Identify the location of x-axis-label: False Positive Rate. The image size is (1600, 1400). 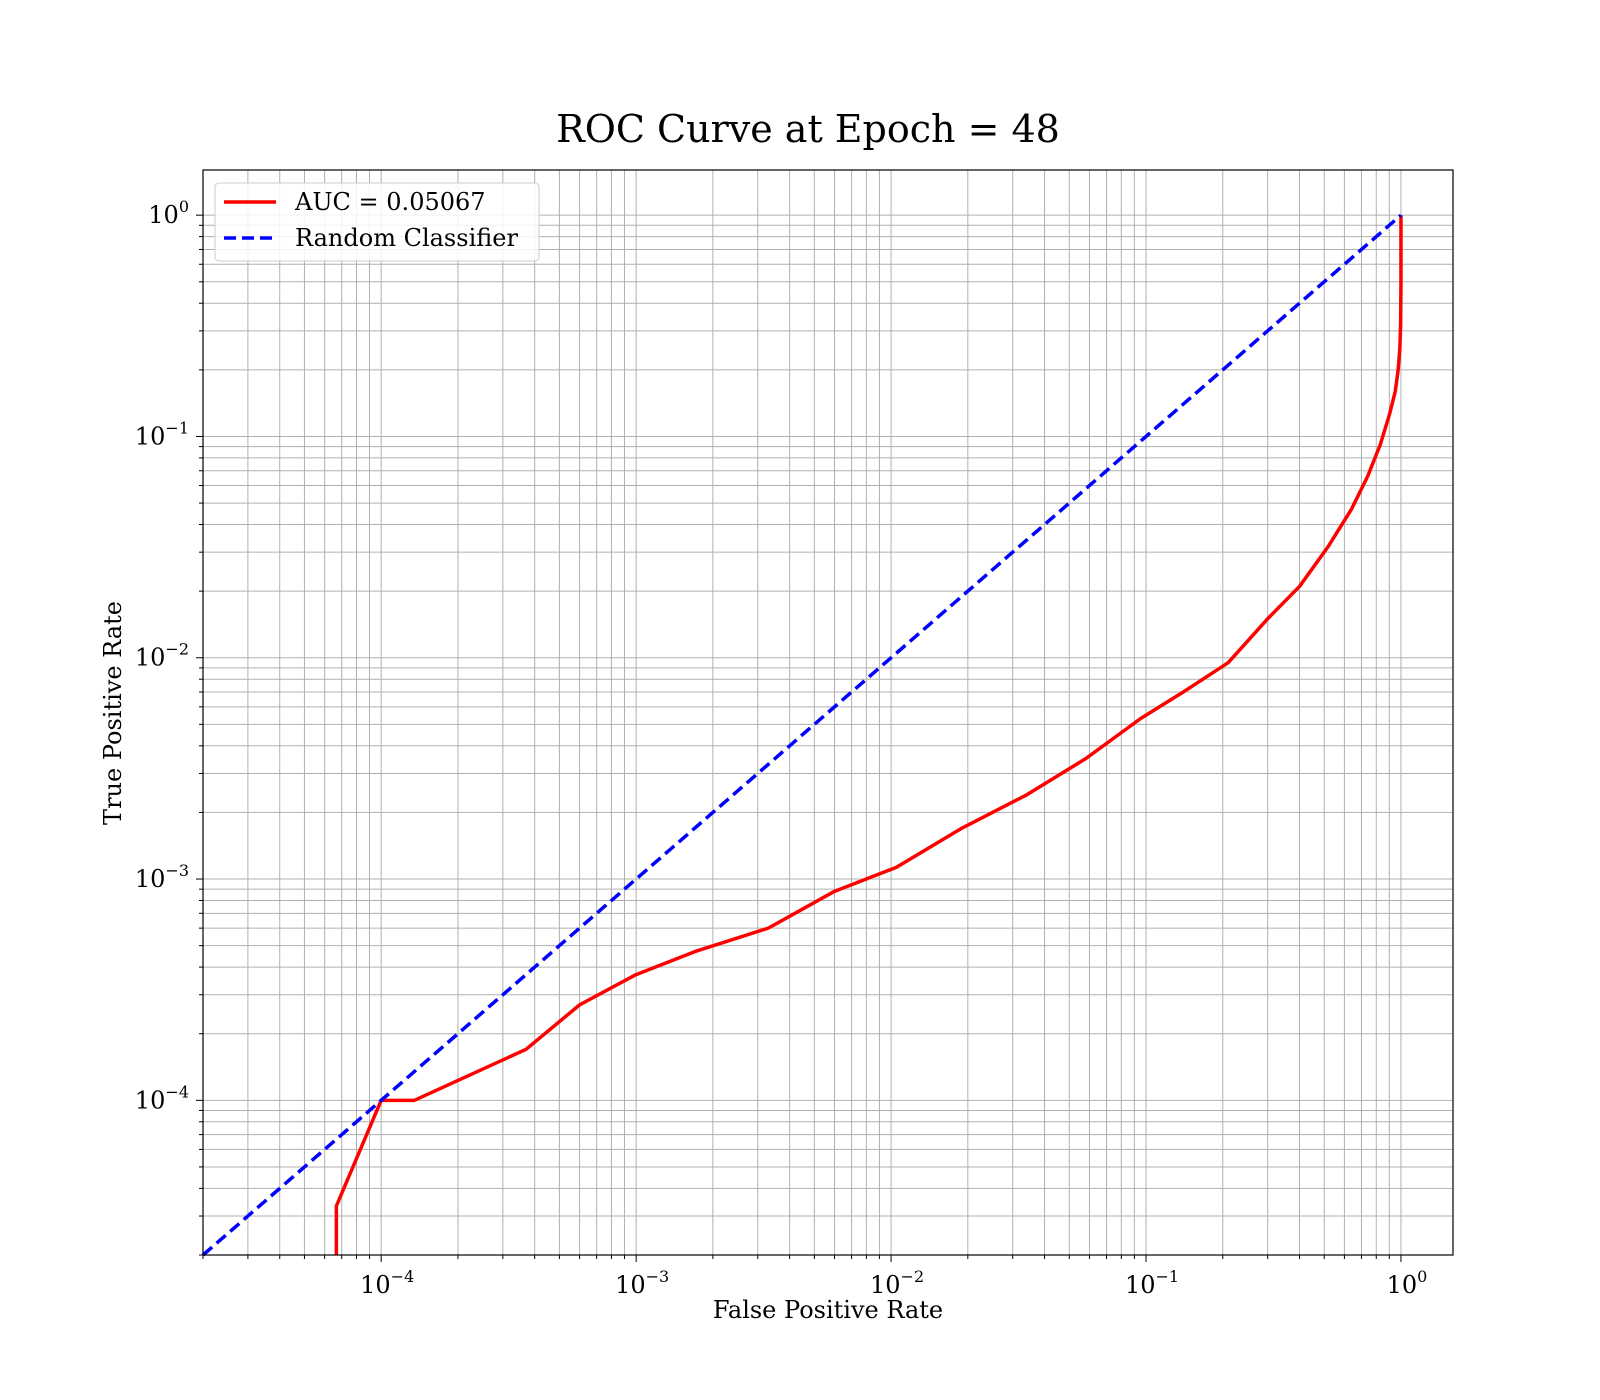
(828, 1310).